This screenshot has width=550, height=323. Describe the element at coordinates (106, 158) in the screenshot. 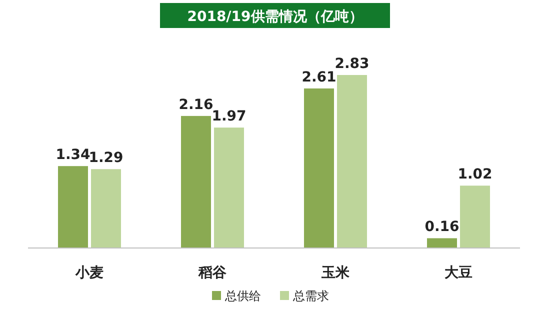

I see `data-label: 1.29` at that location.